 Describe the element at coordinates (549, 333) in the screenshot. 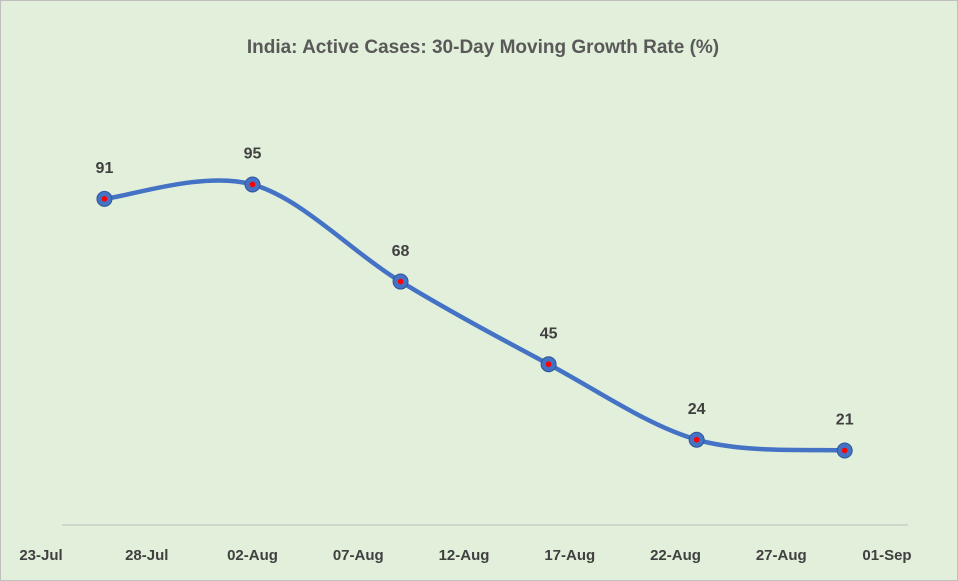

I see `data-label: 45` at that location.